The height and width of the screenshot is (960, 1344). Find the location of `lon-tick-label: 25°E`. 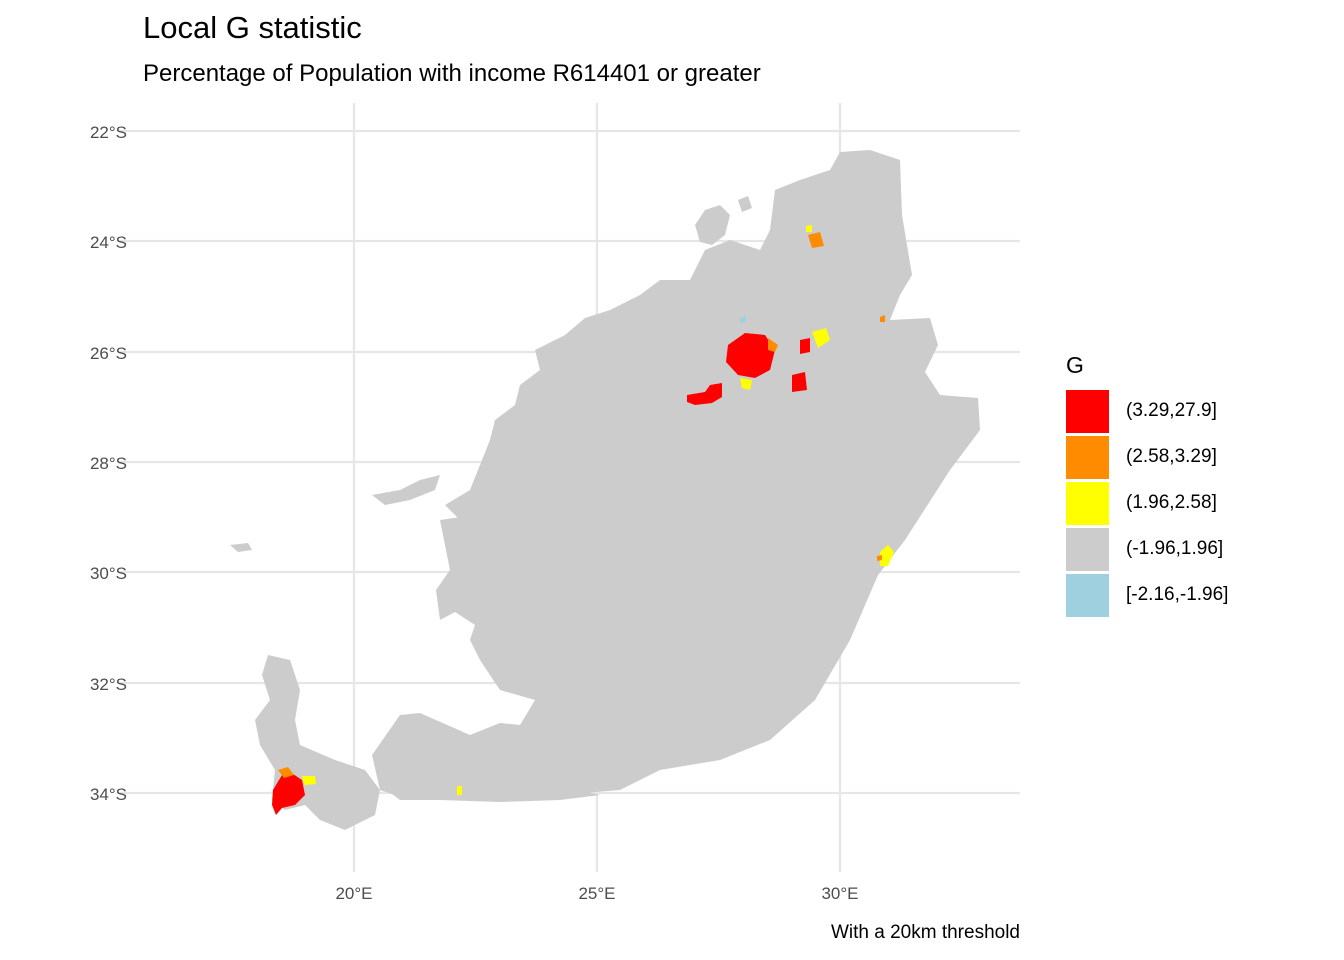

lon-tick-label: 25°E is located at coordinates (596, 893).